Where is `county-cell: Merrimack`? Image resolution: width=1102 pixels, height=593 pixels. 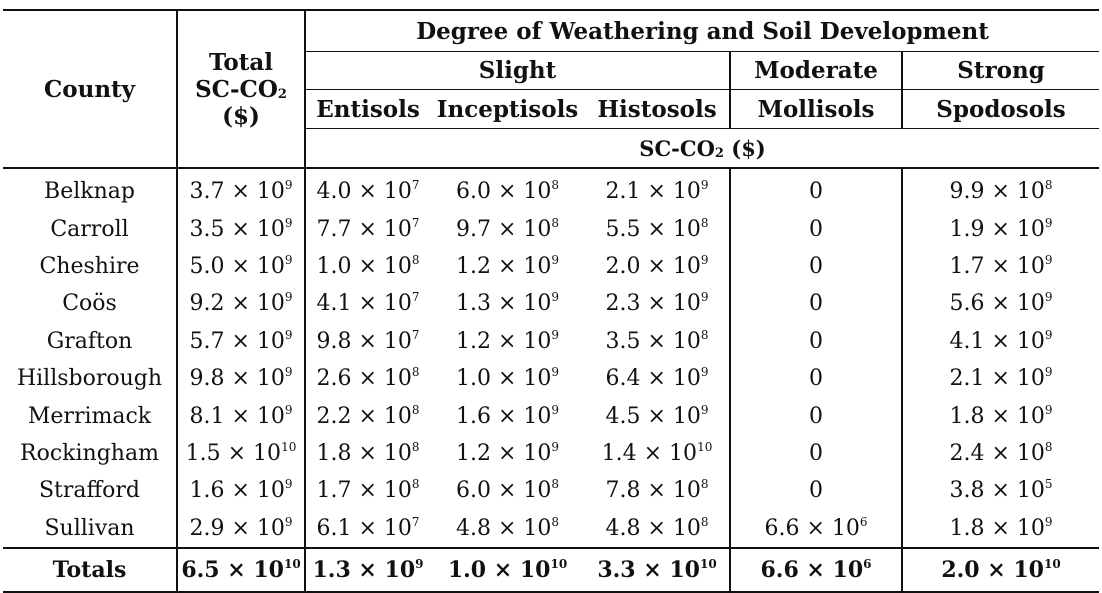 county-cell: Merrimack is located at coordinates (89, 416).